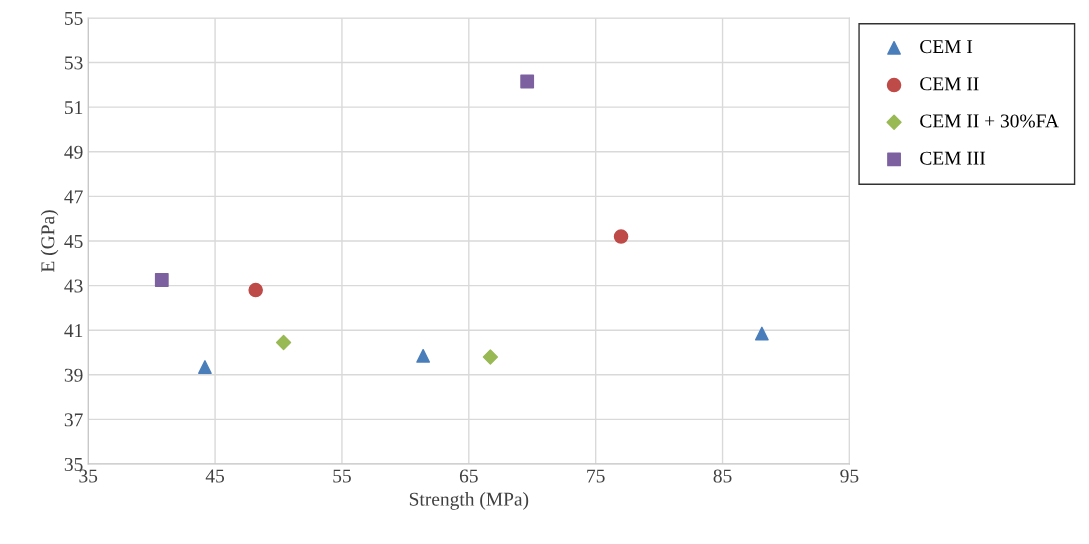 This screenshot has width=1089, height=544. I want to click on legend-label: CEM II + 30%FA, so click(989, 121).